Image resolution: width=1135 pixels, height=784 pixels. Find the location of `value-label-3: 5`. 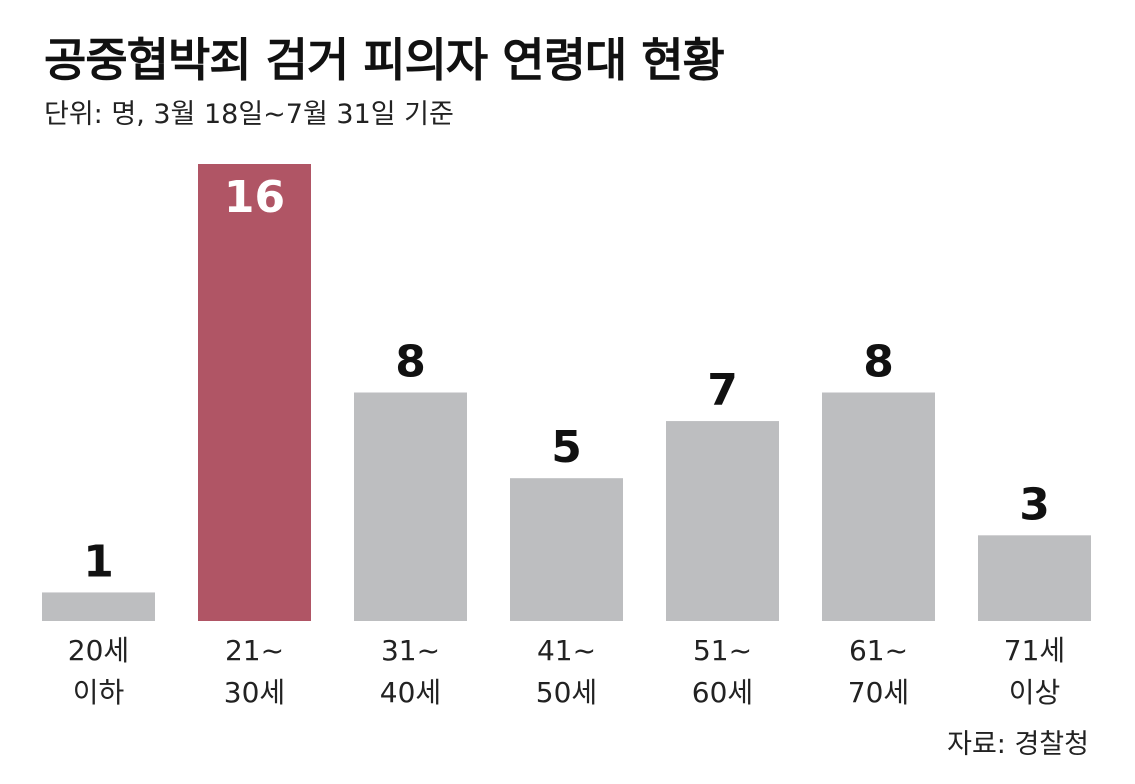

value-label-3: 5 is located at coordinates (566, 447).